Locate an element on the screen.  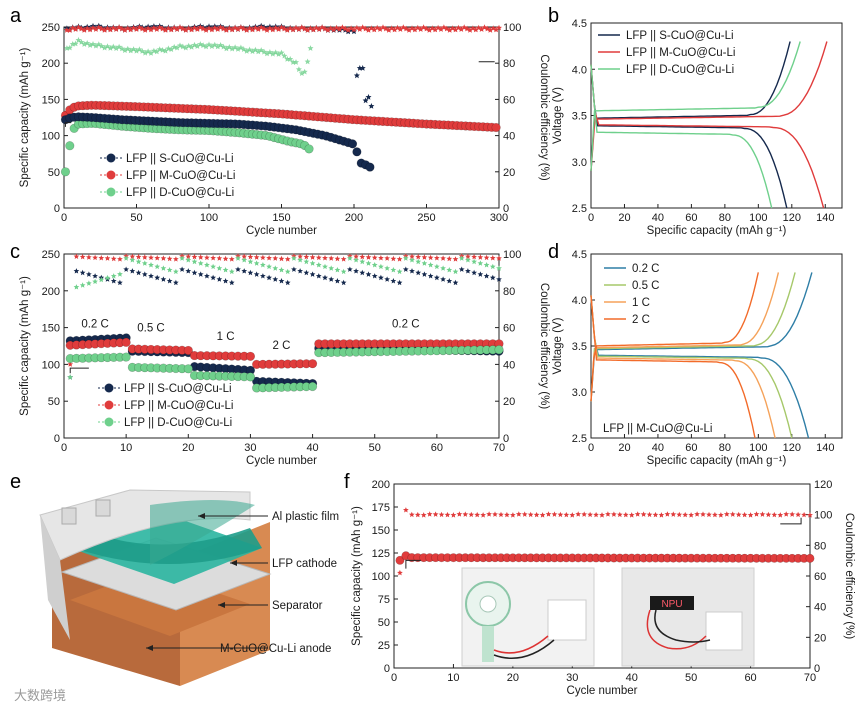
wire-red is located at coordinates (521, 644).